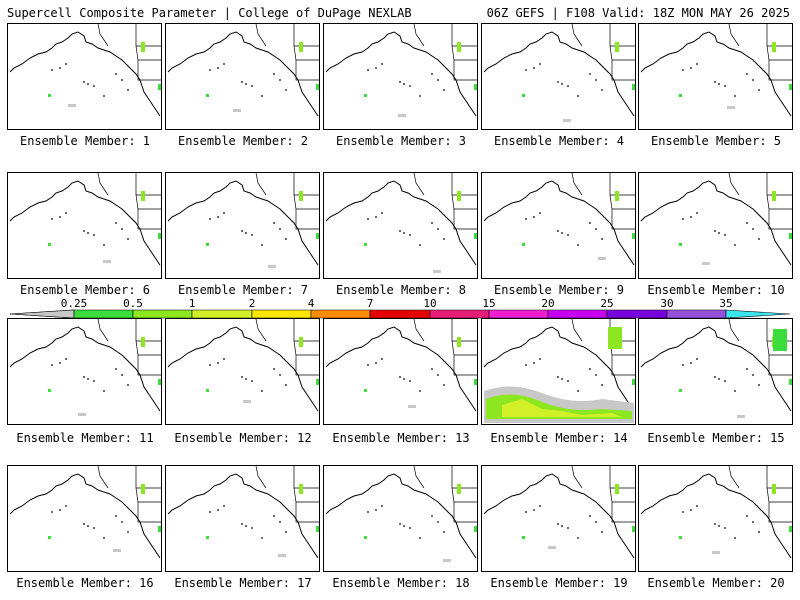 Image resolution: width=800 pixels, height=600 pixels. Describe the element at coordinates (489, 303) in the screenshot. I see `color-scale-tick-label: 15` at that location.